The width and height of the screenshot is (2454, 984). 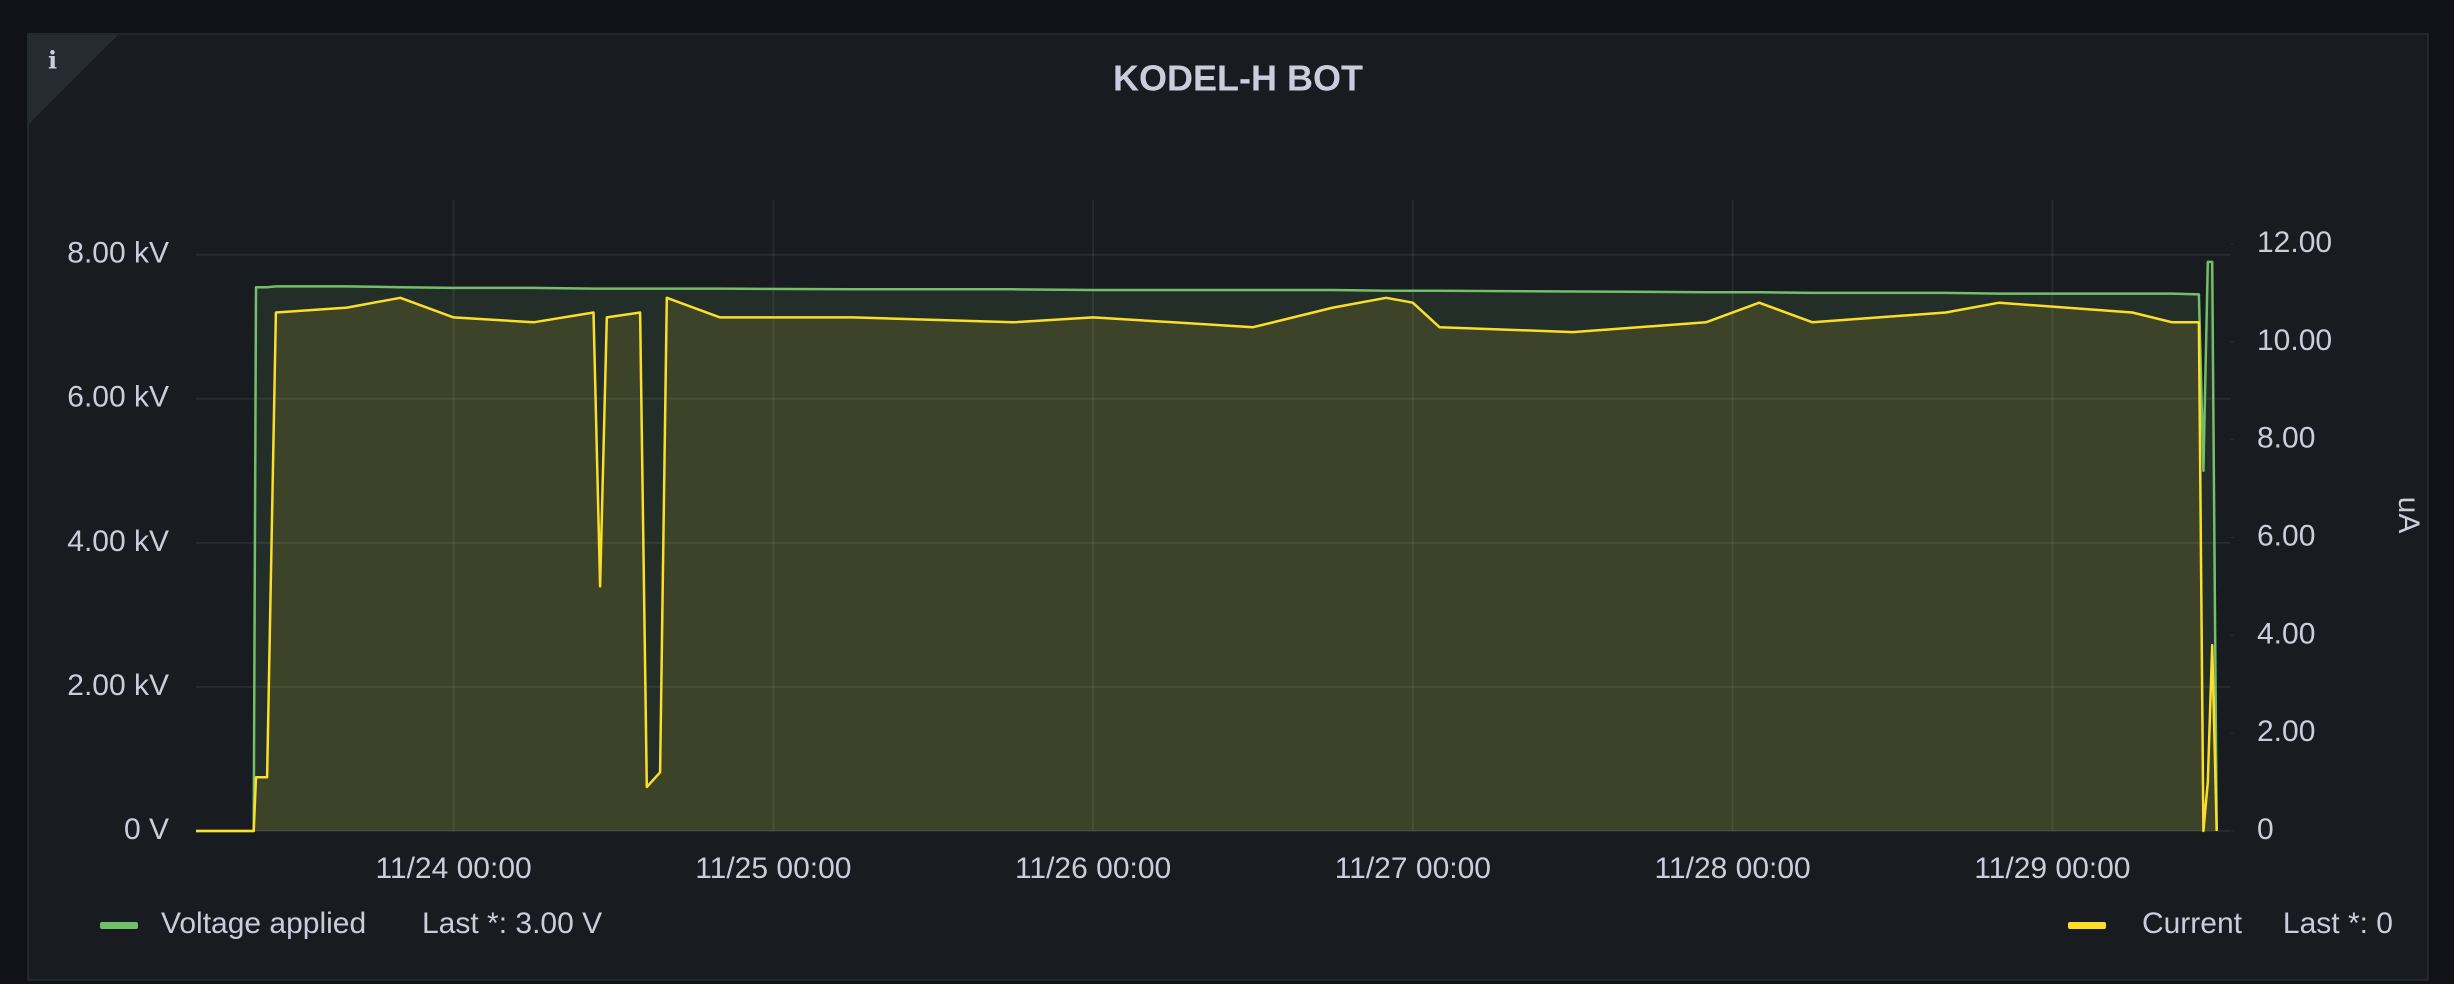 I want to click on x-tick-label: 11/24 00:00, so click(x=453, y=868).